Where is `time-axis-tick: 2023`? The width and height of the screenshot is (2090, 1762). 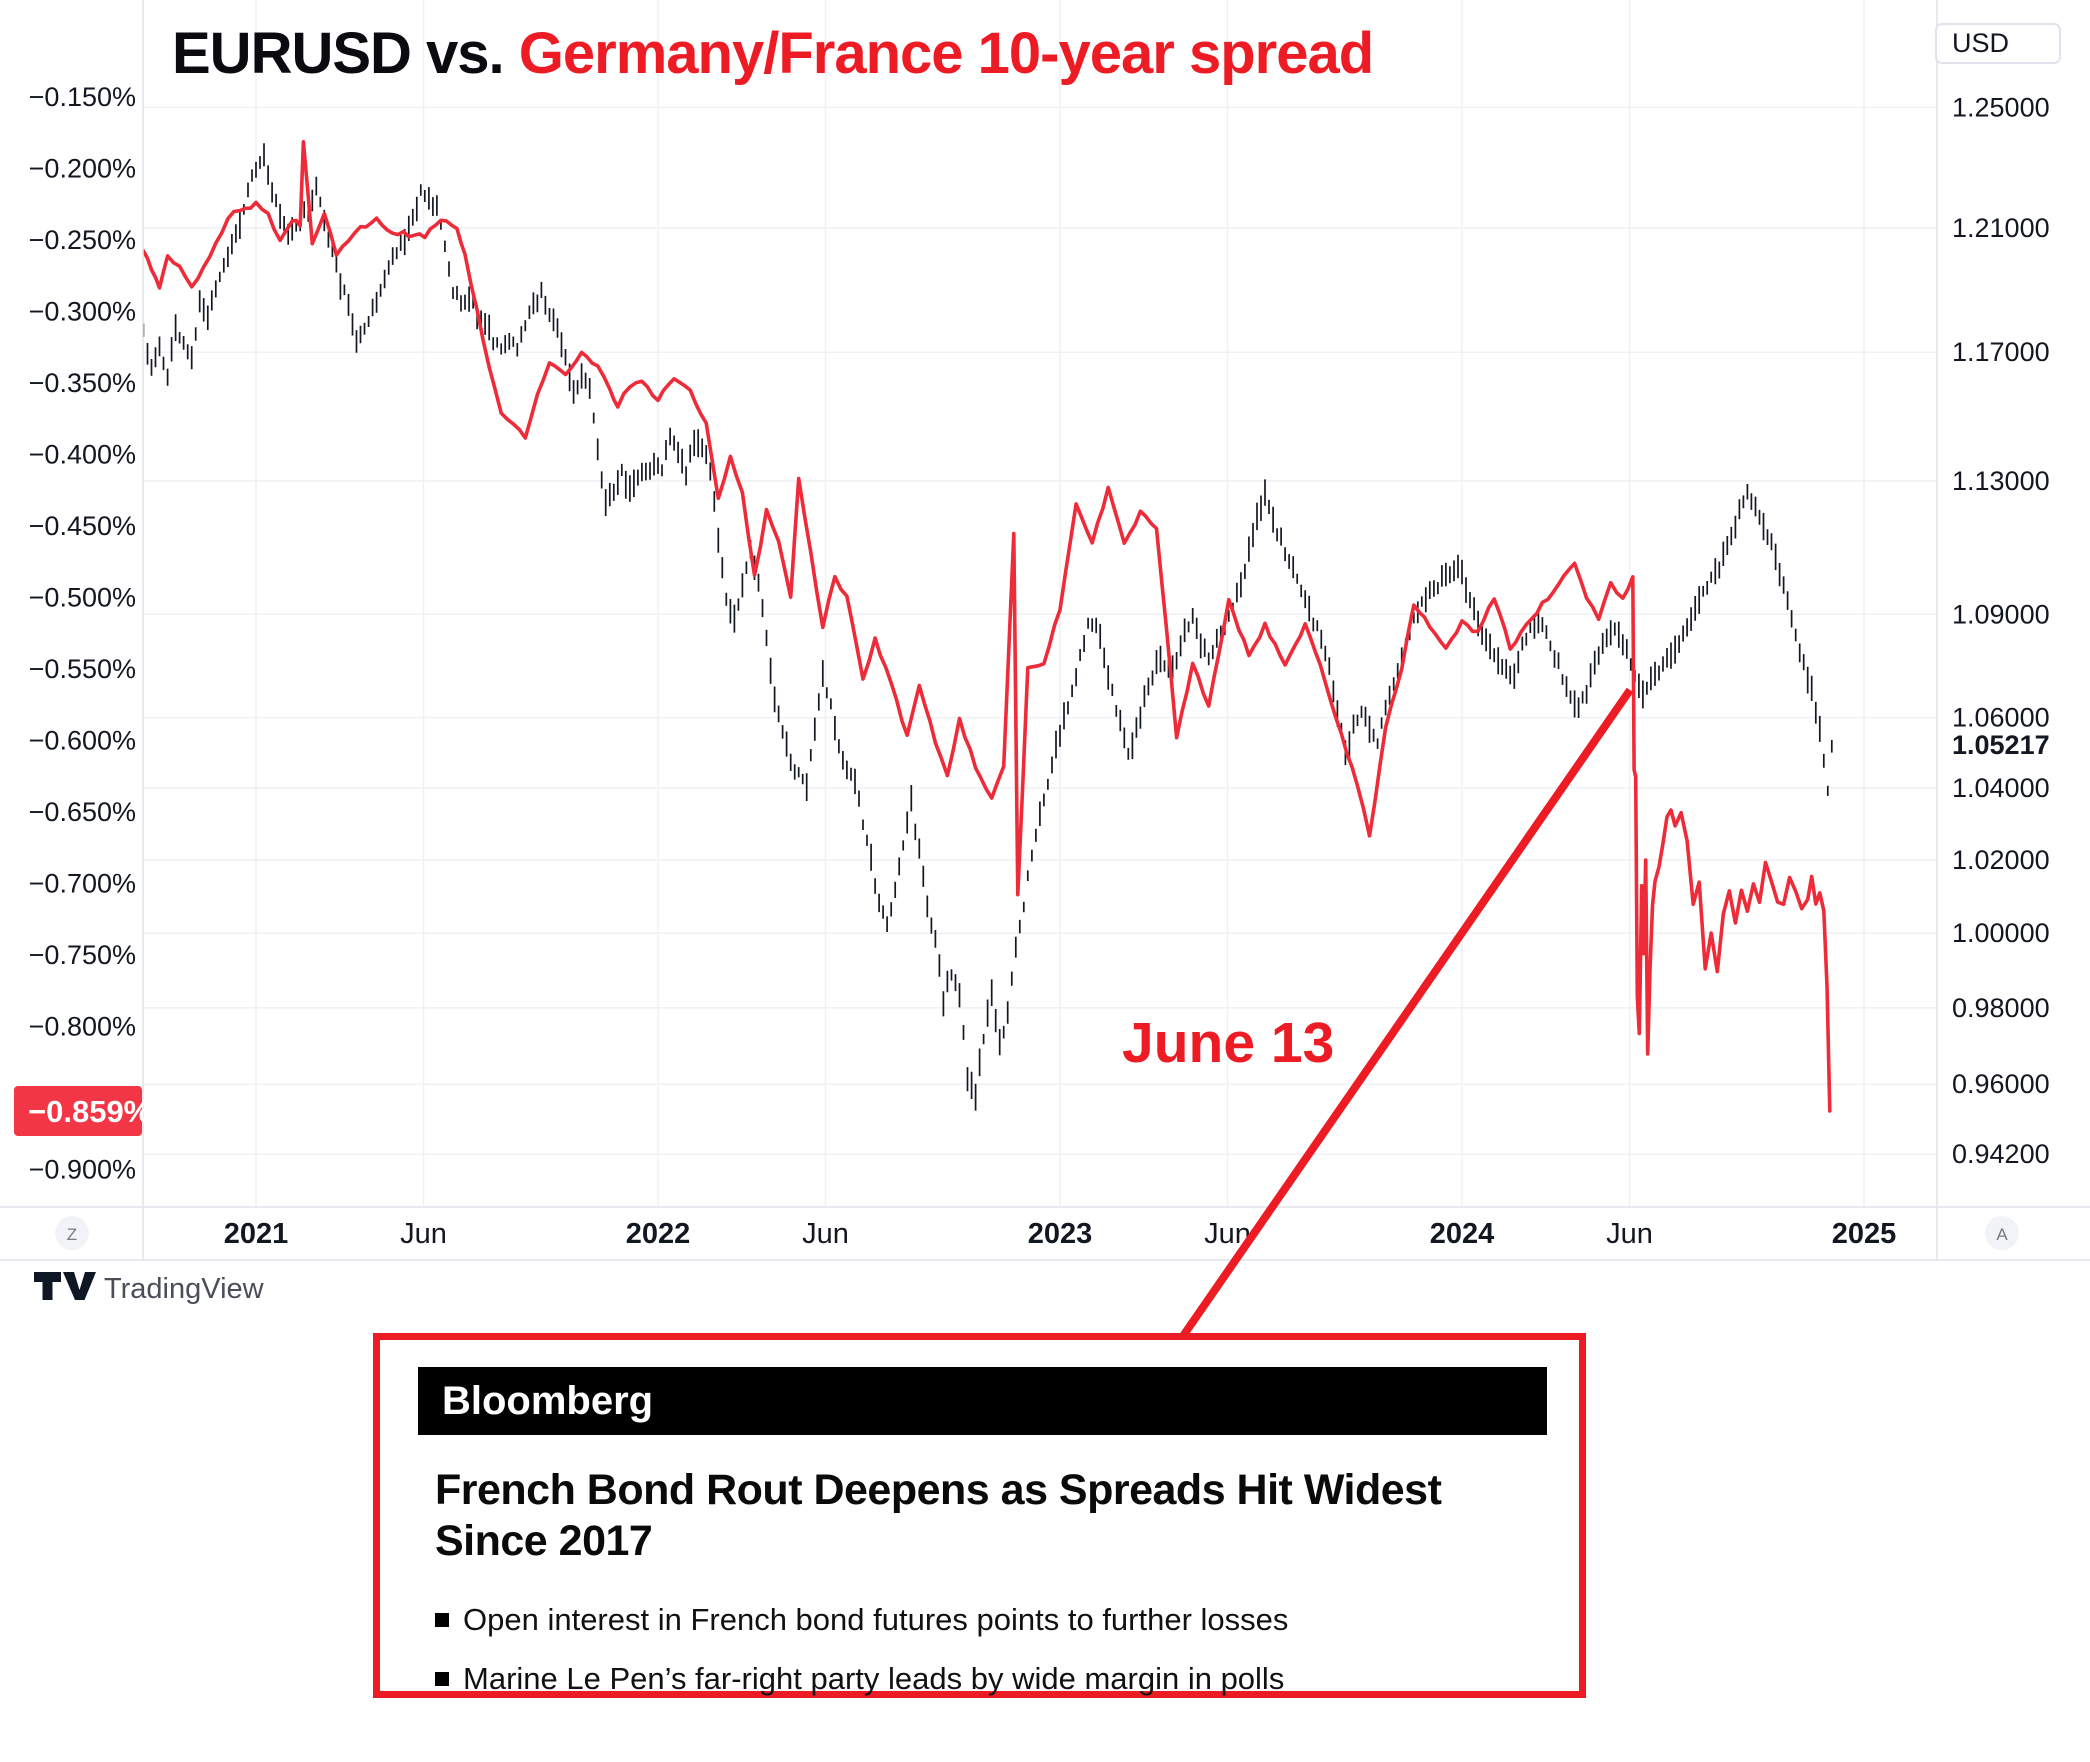 time-axis-tick: 2023 is located at coordinates (1060, 1234).